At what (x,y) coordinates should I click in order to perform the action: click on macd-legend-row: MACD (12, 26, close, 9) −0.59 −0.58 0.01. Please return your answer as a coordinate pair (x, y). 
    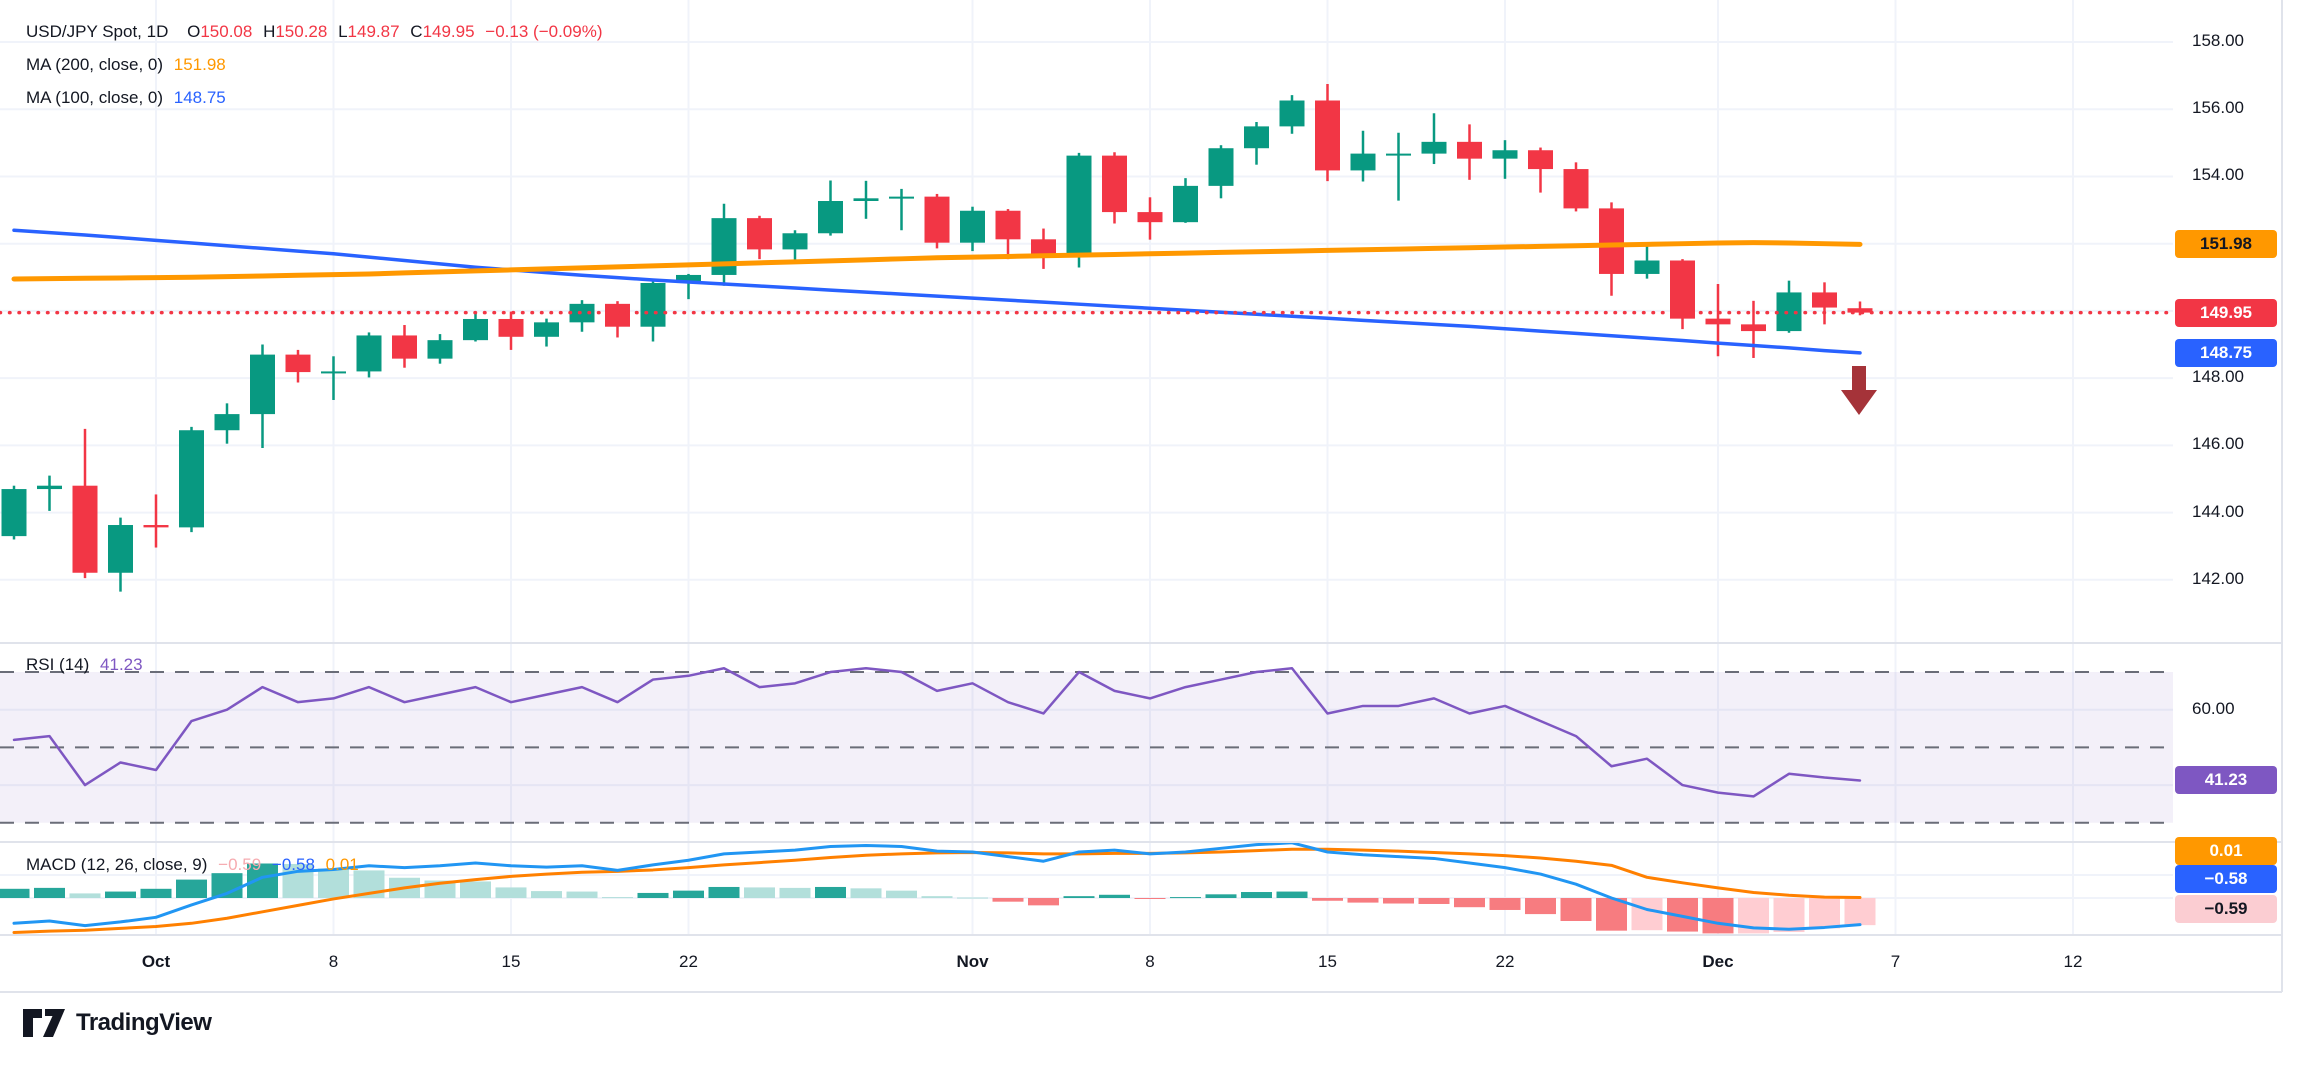
    Looking at the image, I should click on (195, 865).